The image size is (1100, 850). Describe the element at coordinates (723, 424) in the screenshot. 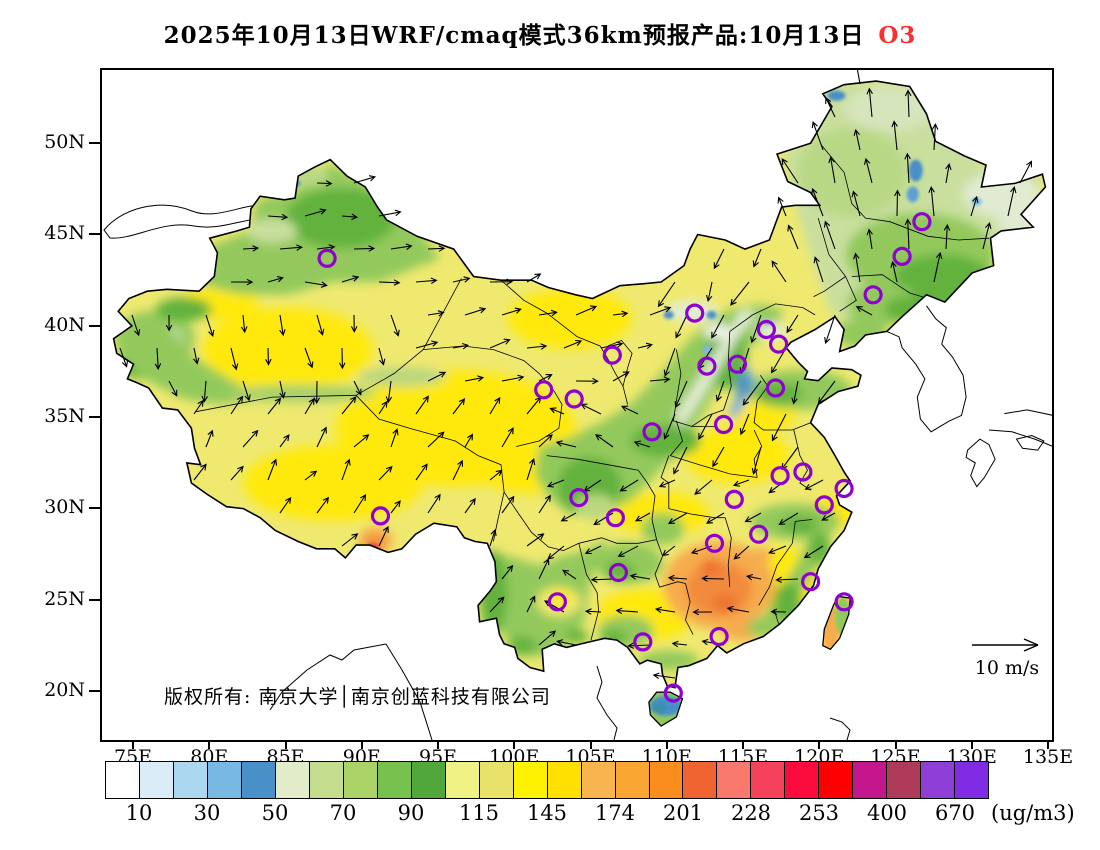

I see `city-marker-zhengzhou` at that location.